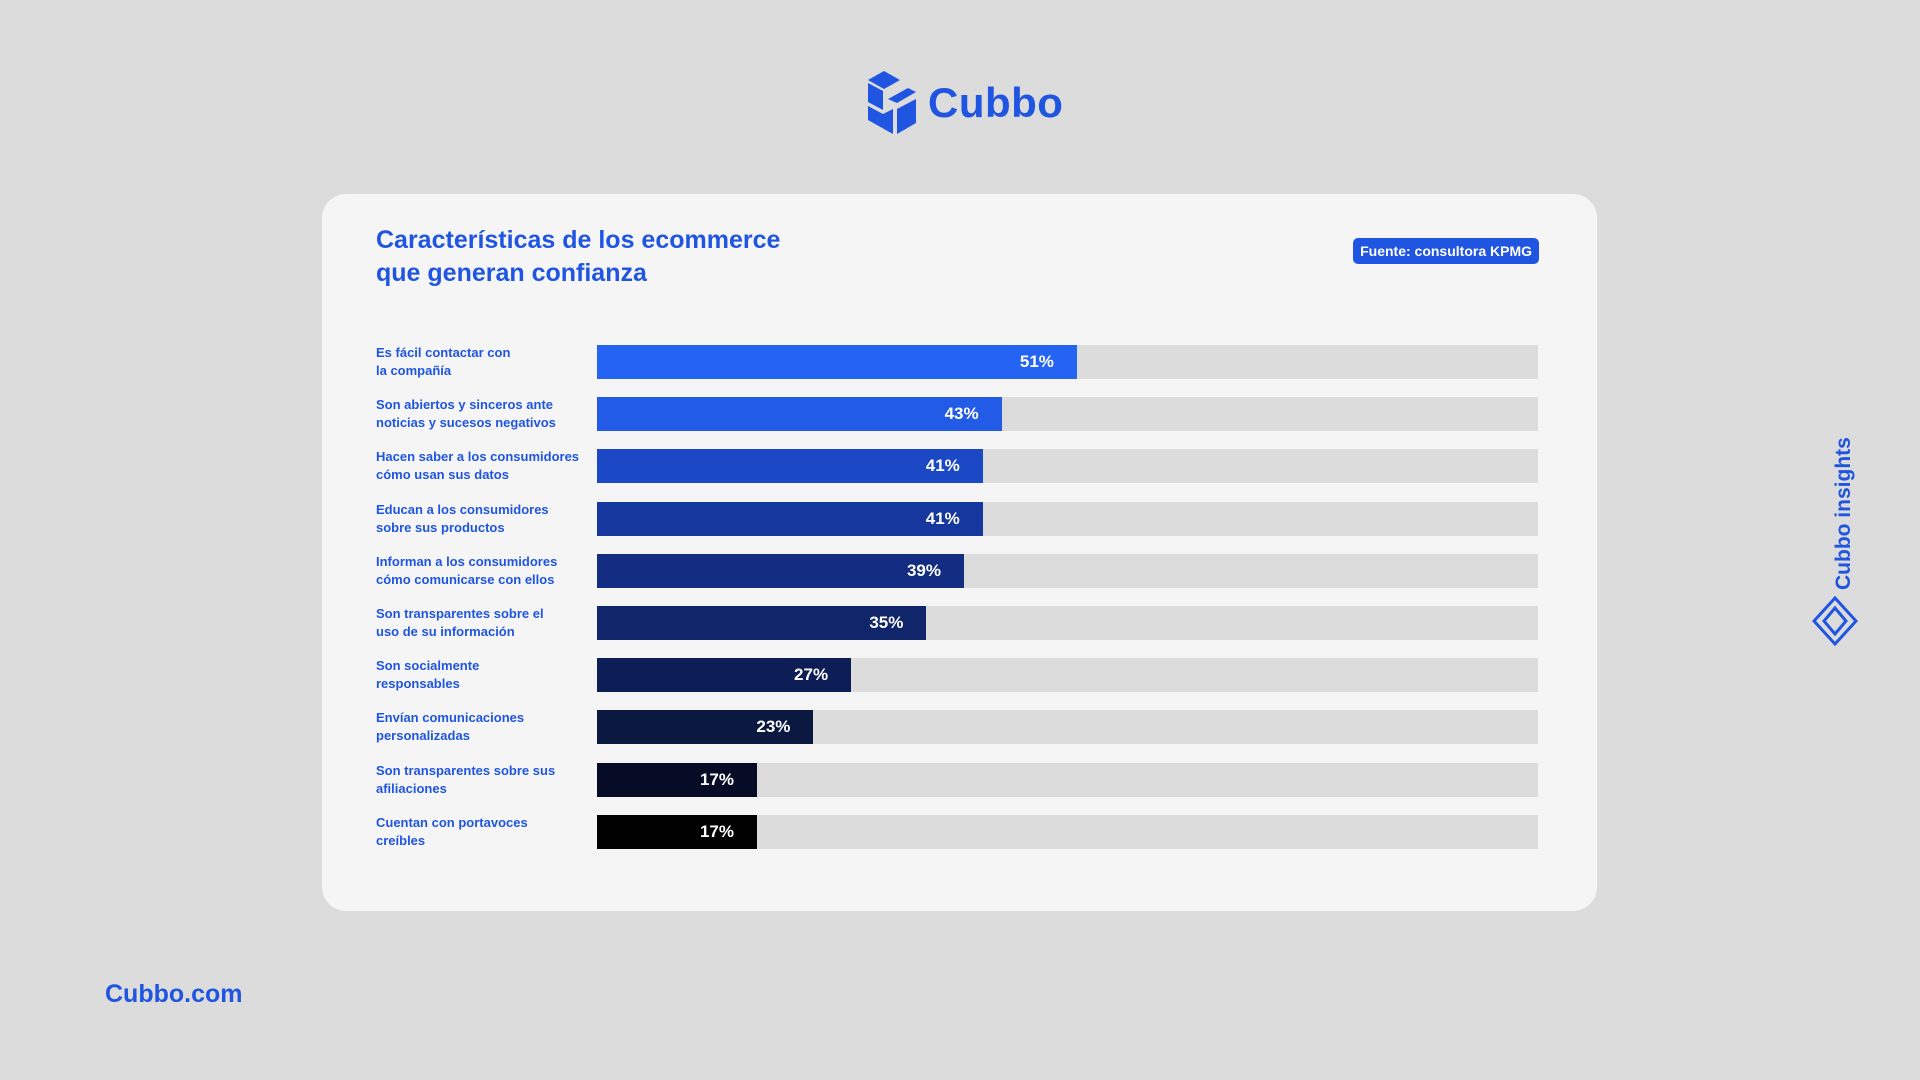 This screenshot has height=1080, width=1920. I want to click on bar-row: Son socialmente responsables 27%, so click(961, 675).